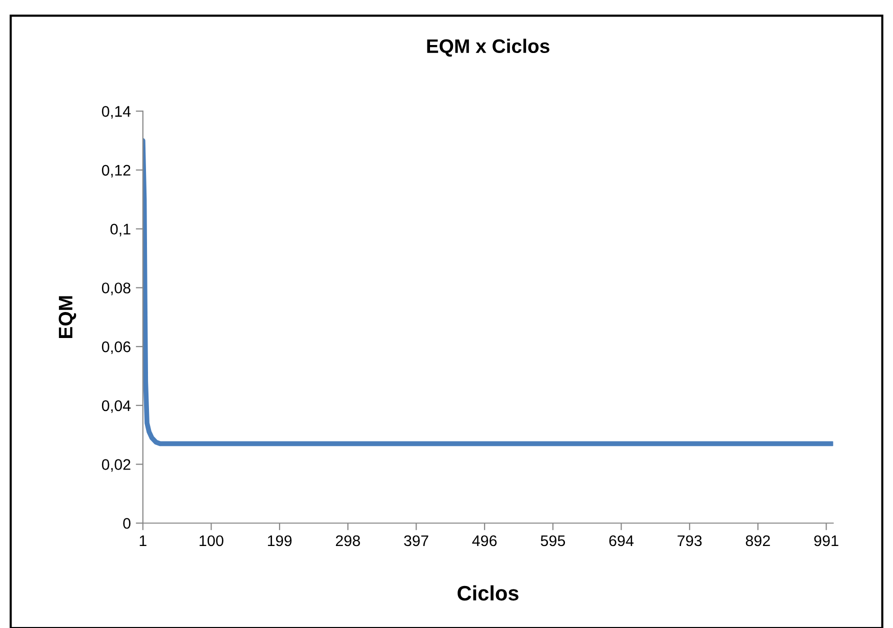 The height and width of the screenshot is (628, 893). I want to click on x-tick-label: 100, so click(212, 540).